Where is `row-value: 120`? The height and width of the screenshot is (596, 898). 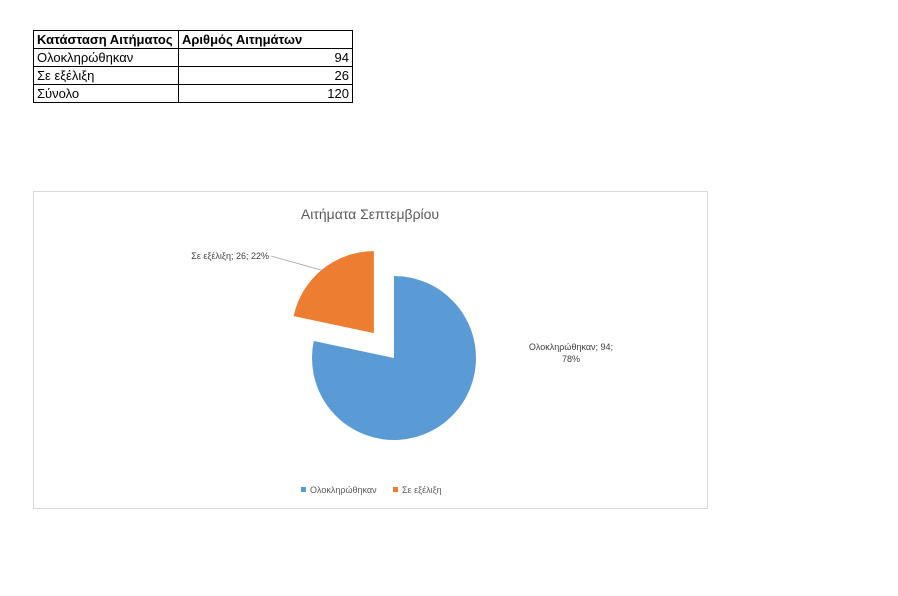 row-value: 120 is located at coordinates (265, 93).